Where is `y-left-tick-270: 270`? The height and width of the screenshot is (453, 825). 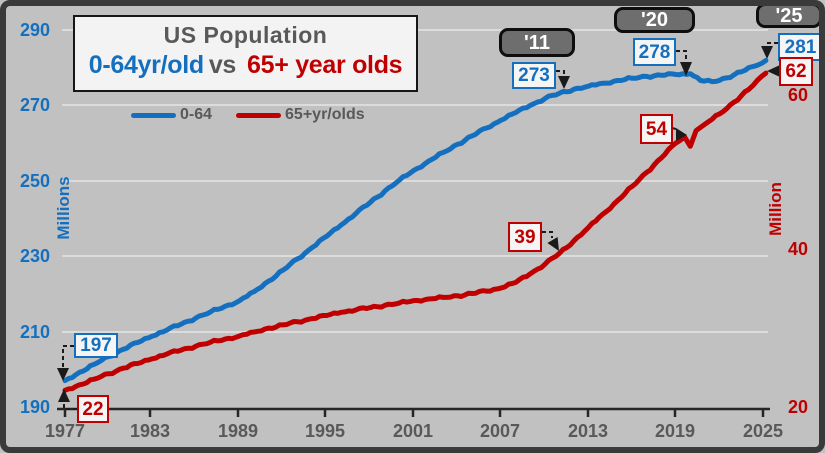 y-left-tick-270: 270 is located at coordinates (34, 105).